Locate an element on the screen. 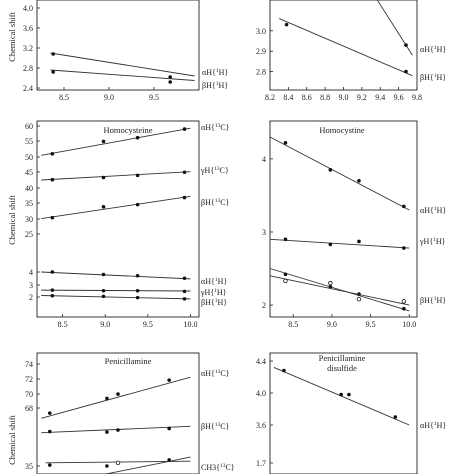  series-label: CH3{13C} is located at coordinates (218, 467).